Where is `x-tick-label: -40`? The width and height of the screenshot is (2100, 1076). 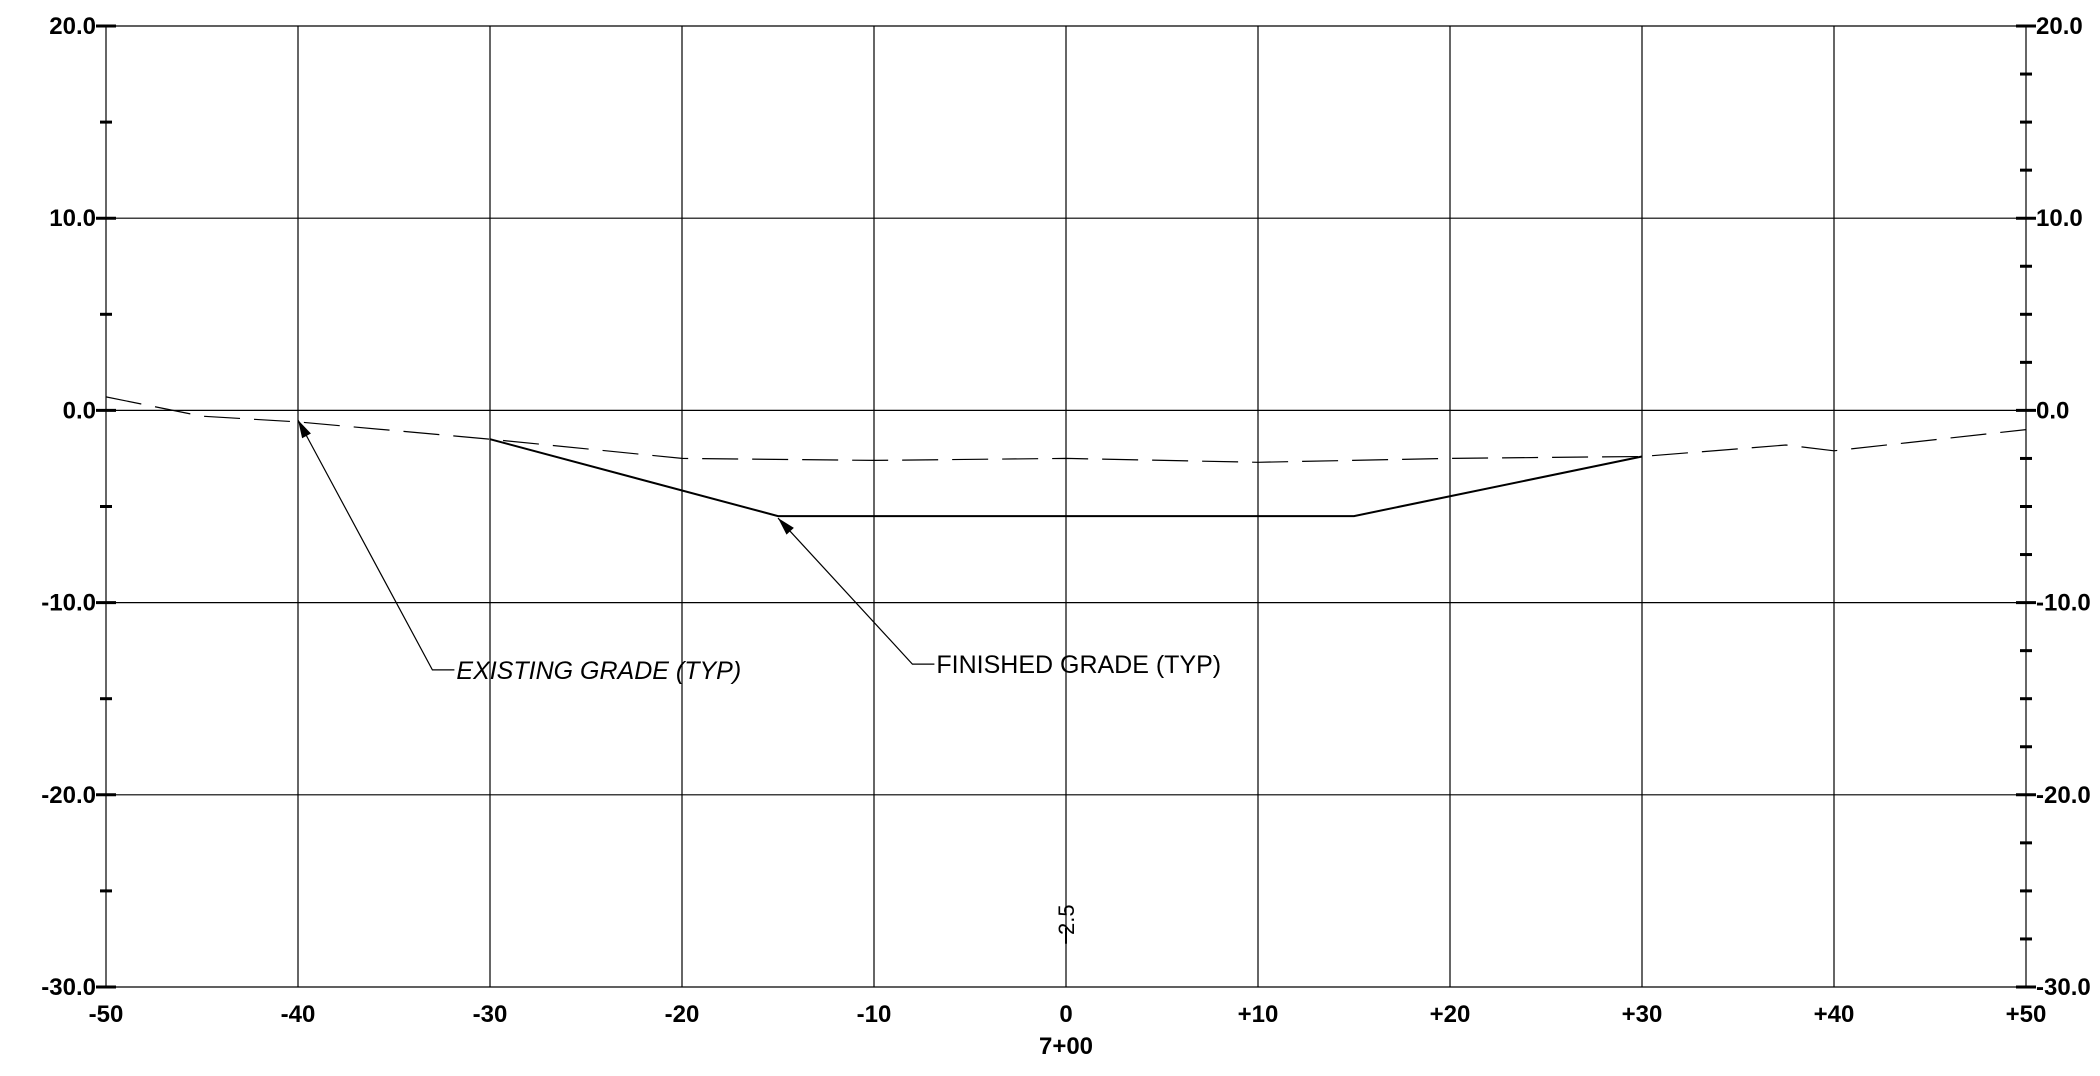 x-tick-label: -40 is located at coordinates (298, 1014).